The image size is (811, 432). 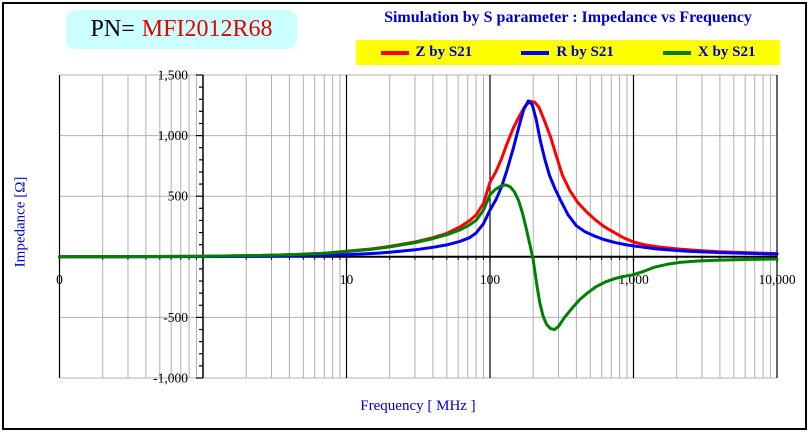 I want to click on x-tick-label: 100, so click(x=490, y=279).